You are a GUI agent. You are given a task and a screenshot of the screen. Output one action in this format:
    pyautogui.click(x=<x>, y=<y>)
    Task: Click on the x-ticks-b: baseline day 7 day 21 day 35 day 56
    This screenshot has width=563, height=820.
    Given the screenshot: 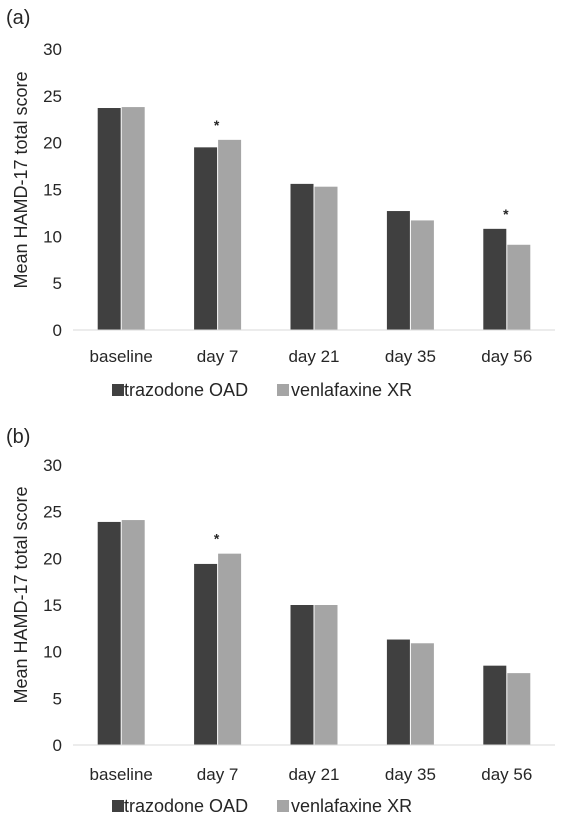 What is the action you would take?
    pyautogui.click(x=311, y=774)
    